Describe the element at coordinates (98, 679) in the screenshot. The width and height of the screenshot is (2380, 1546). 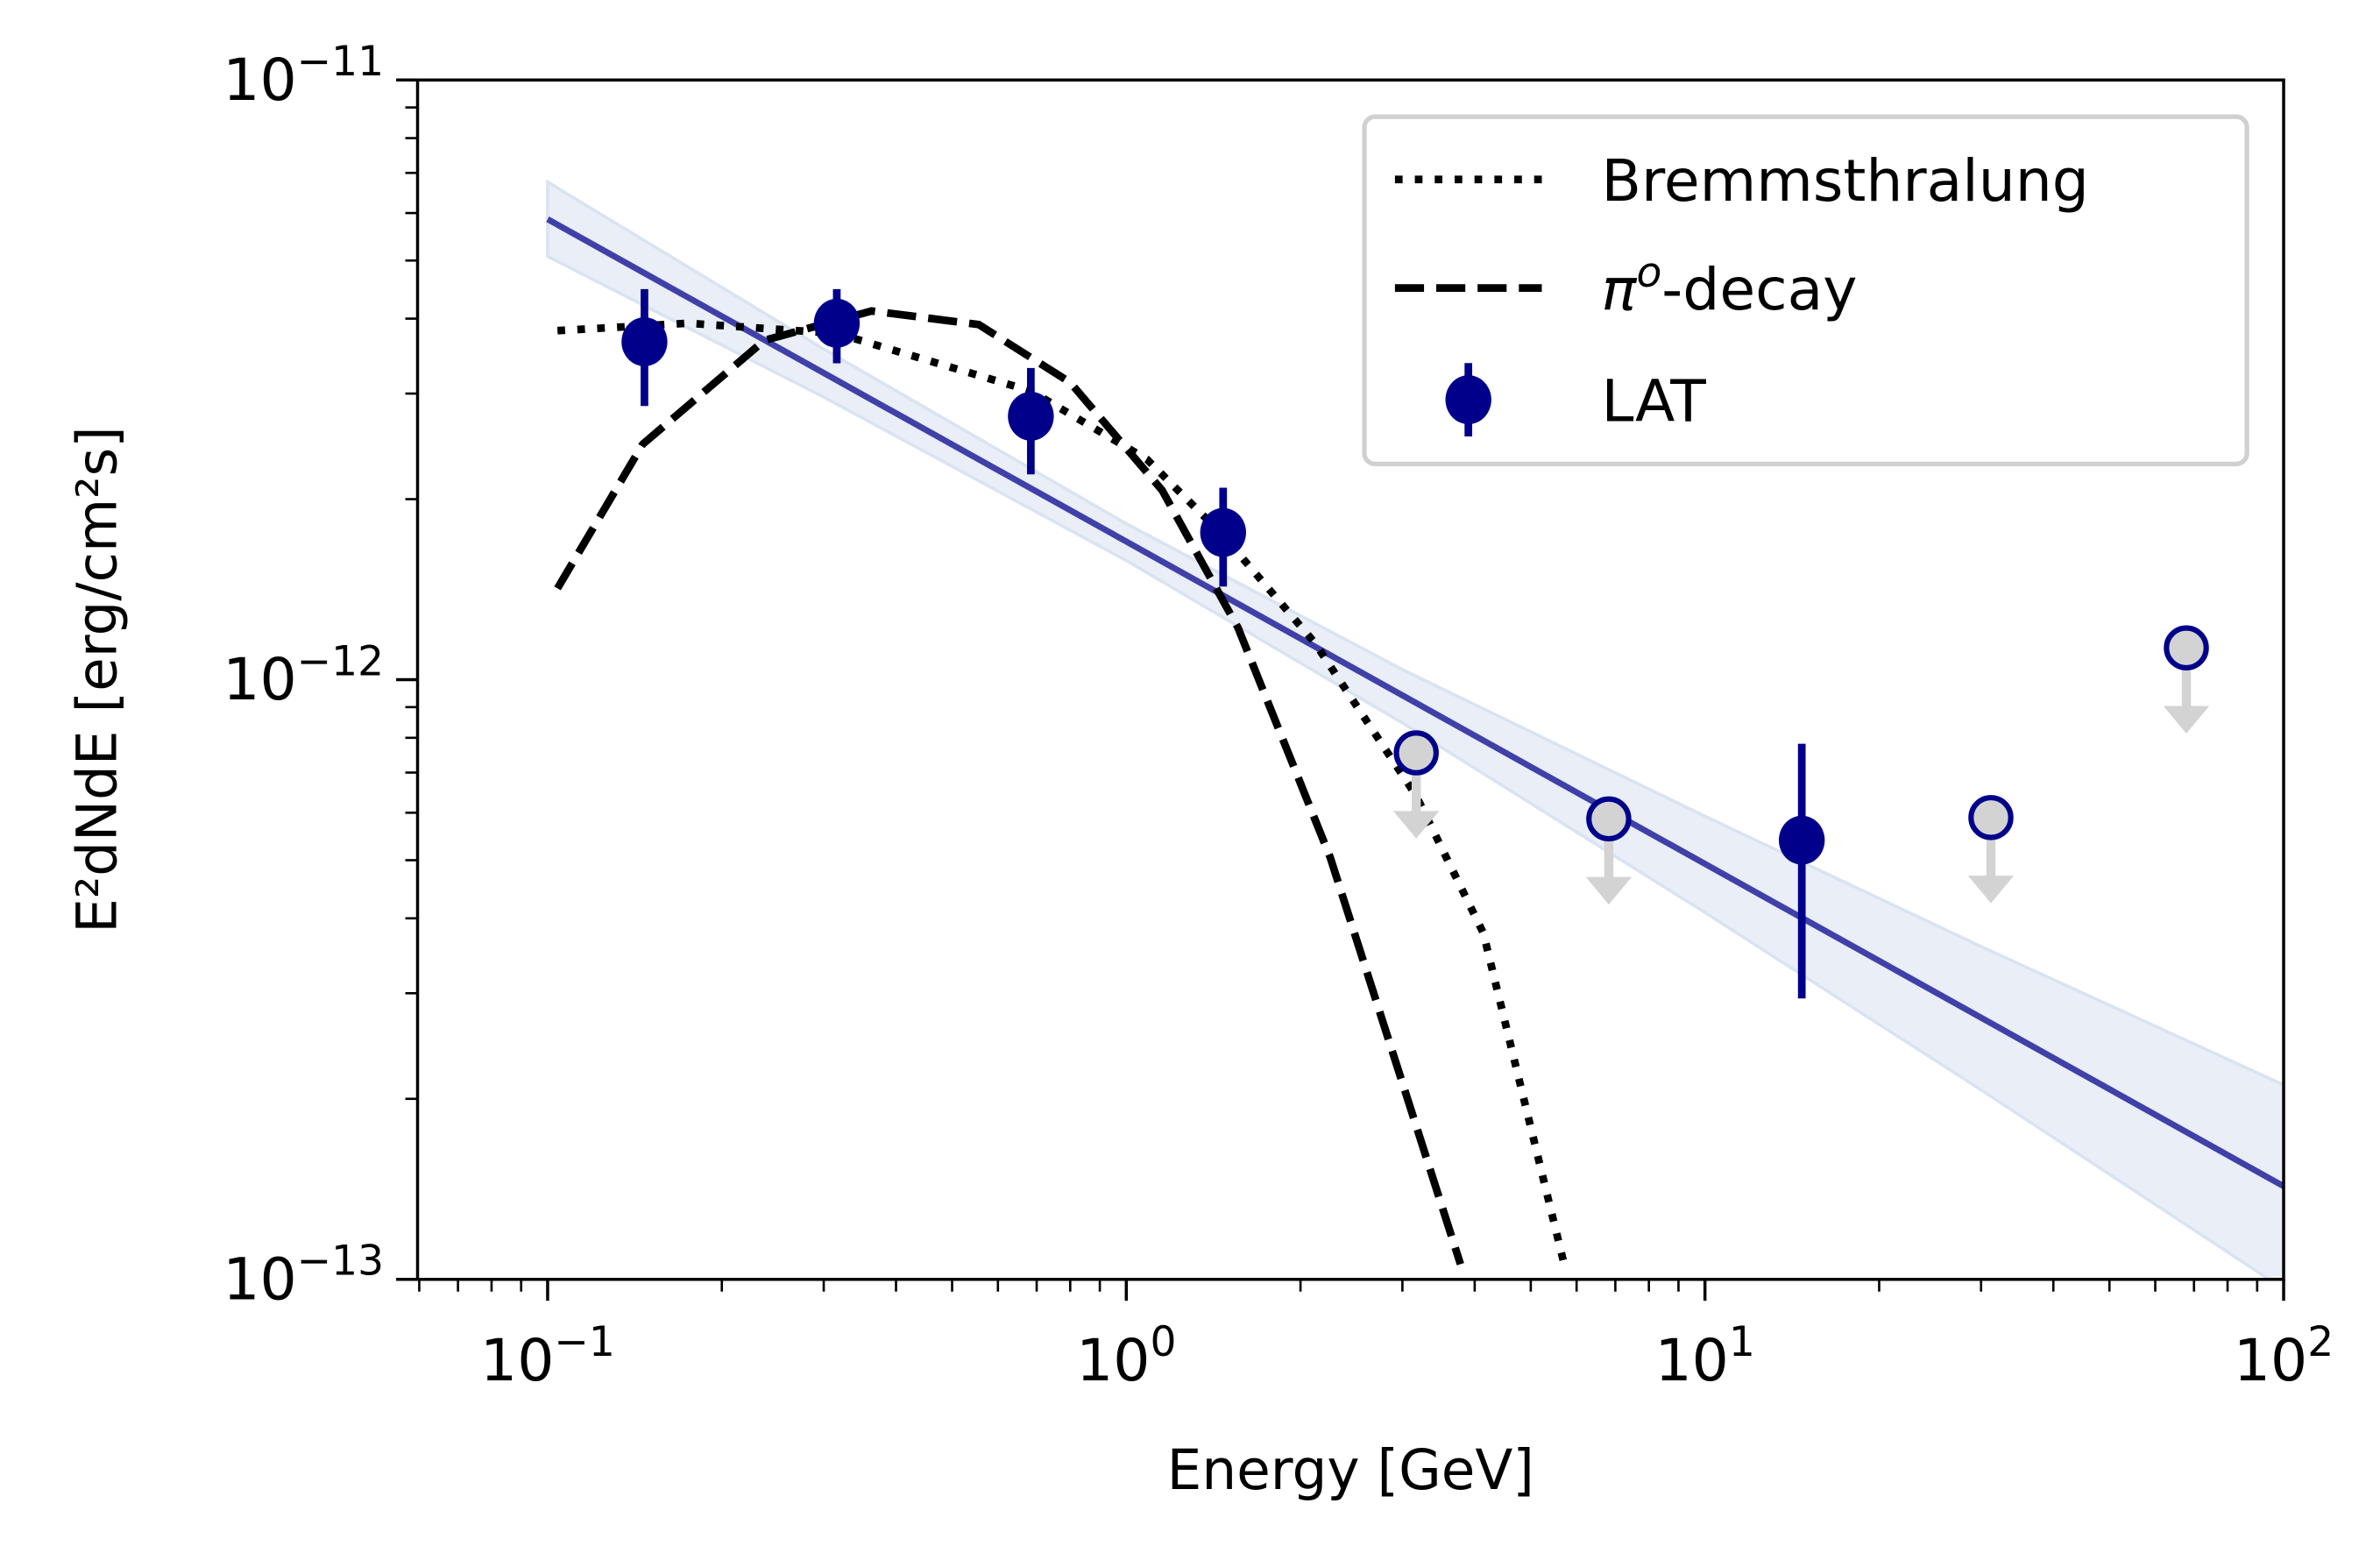
I see `y-axis-label: E²dNdE [erg/cm²s]` at that location.